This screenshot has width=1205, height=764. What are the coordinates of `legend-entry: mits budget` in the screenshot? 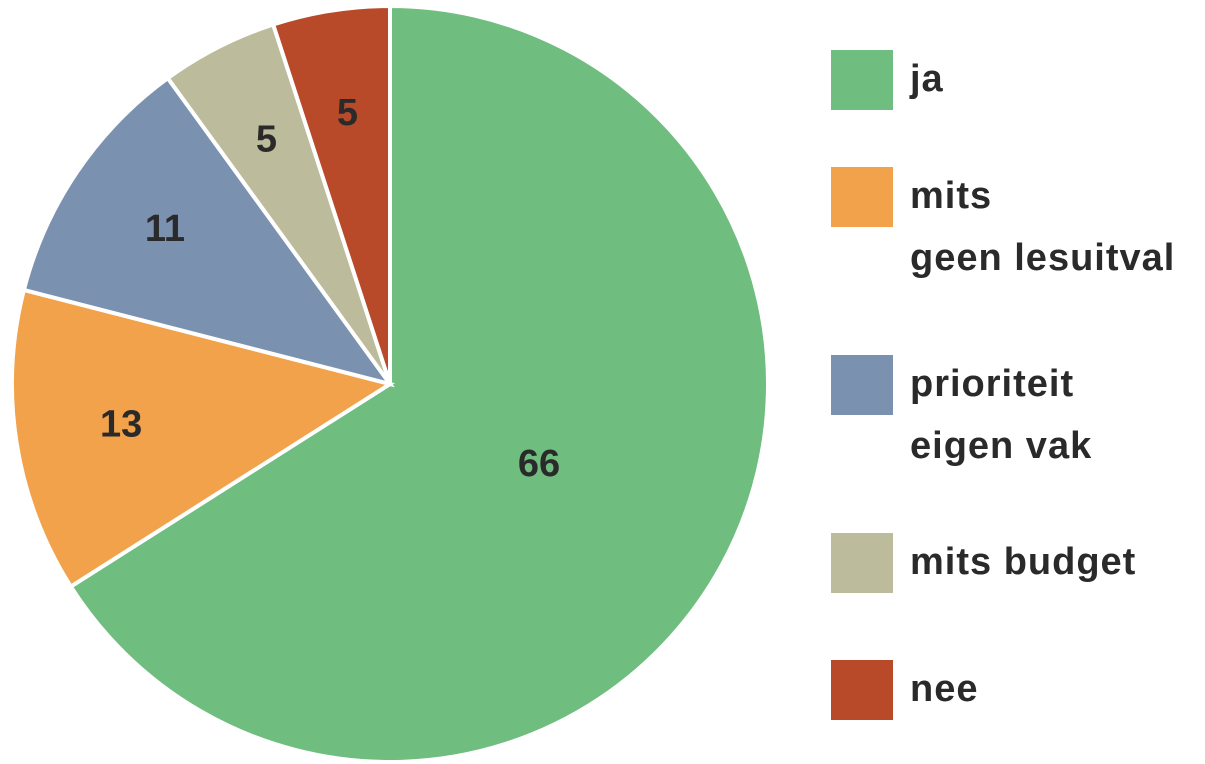 It's located at (983, 563).